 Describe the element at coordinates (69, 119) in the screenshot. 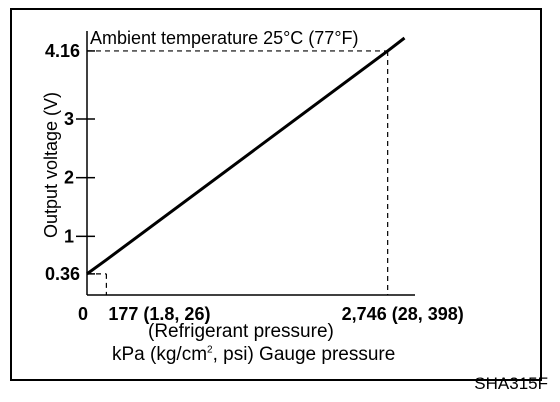

I see `y-tick-label: 3` at that location.